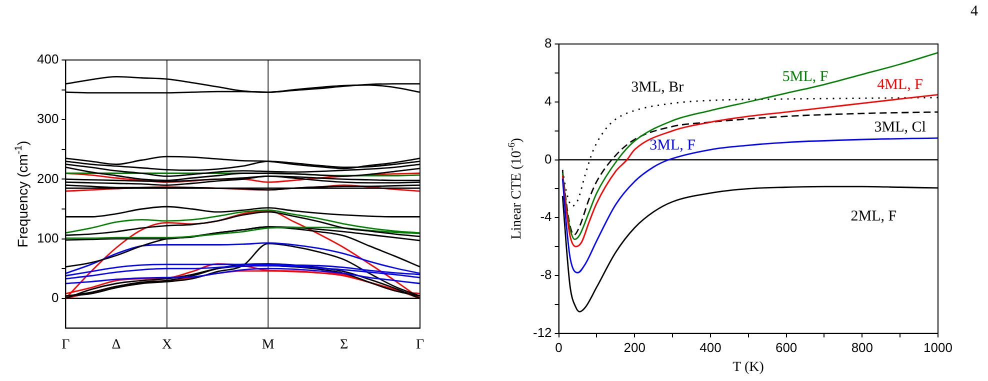 Image resolution: width=988 pixels, height=381 pixels. What do you see at coordinates (116, 344) in the screenshot?
I see `x-tick-label: Δ` at bounding box center [116, 344].